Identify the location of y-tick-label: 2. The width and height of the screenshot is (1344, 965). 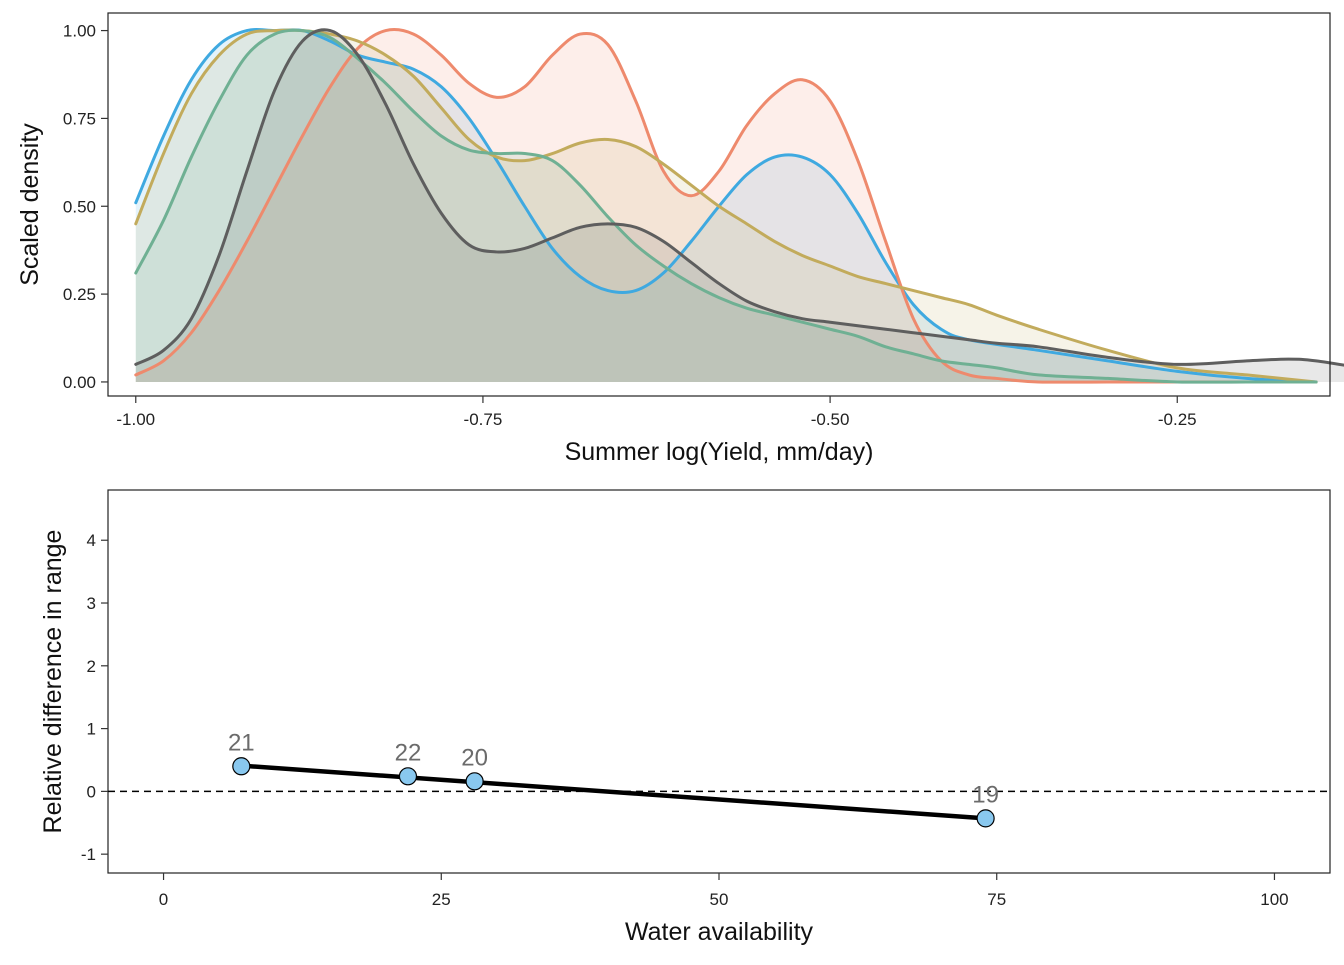
(91, 666).